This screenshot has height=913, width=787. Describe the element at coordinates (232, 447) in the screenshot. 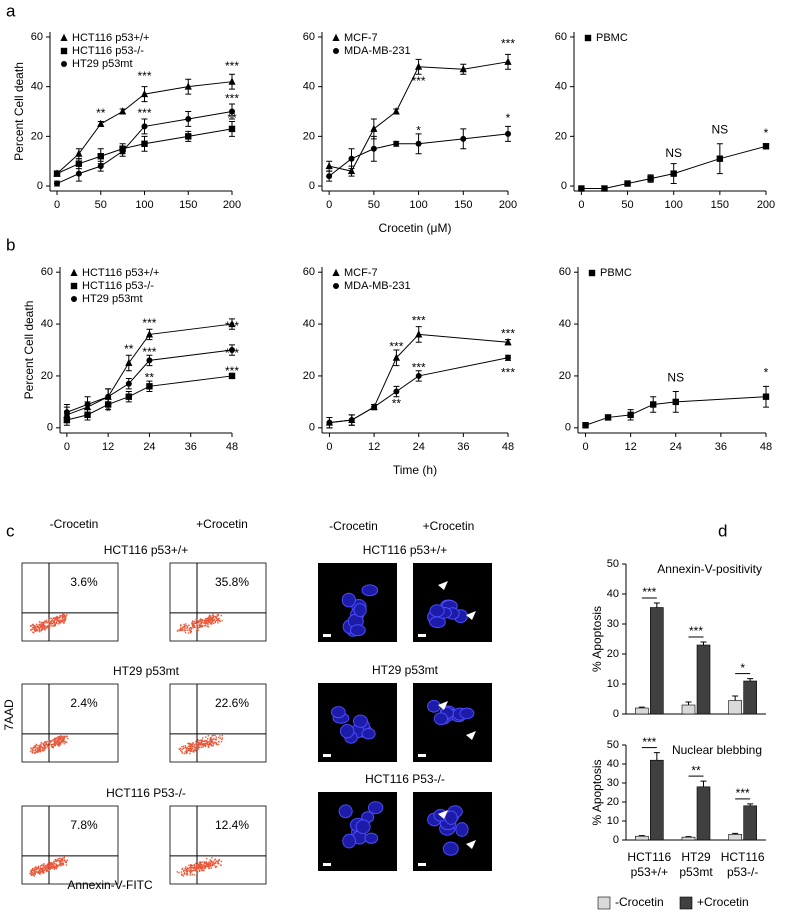

I see `x-tick-label: 48` at that location.